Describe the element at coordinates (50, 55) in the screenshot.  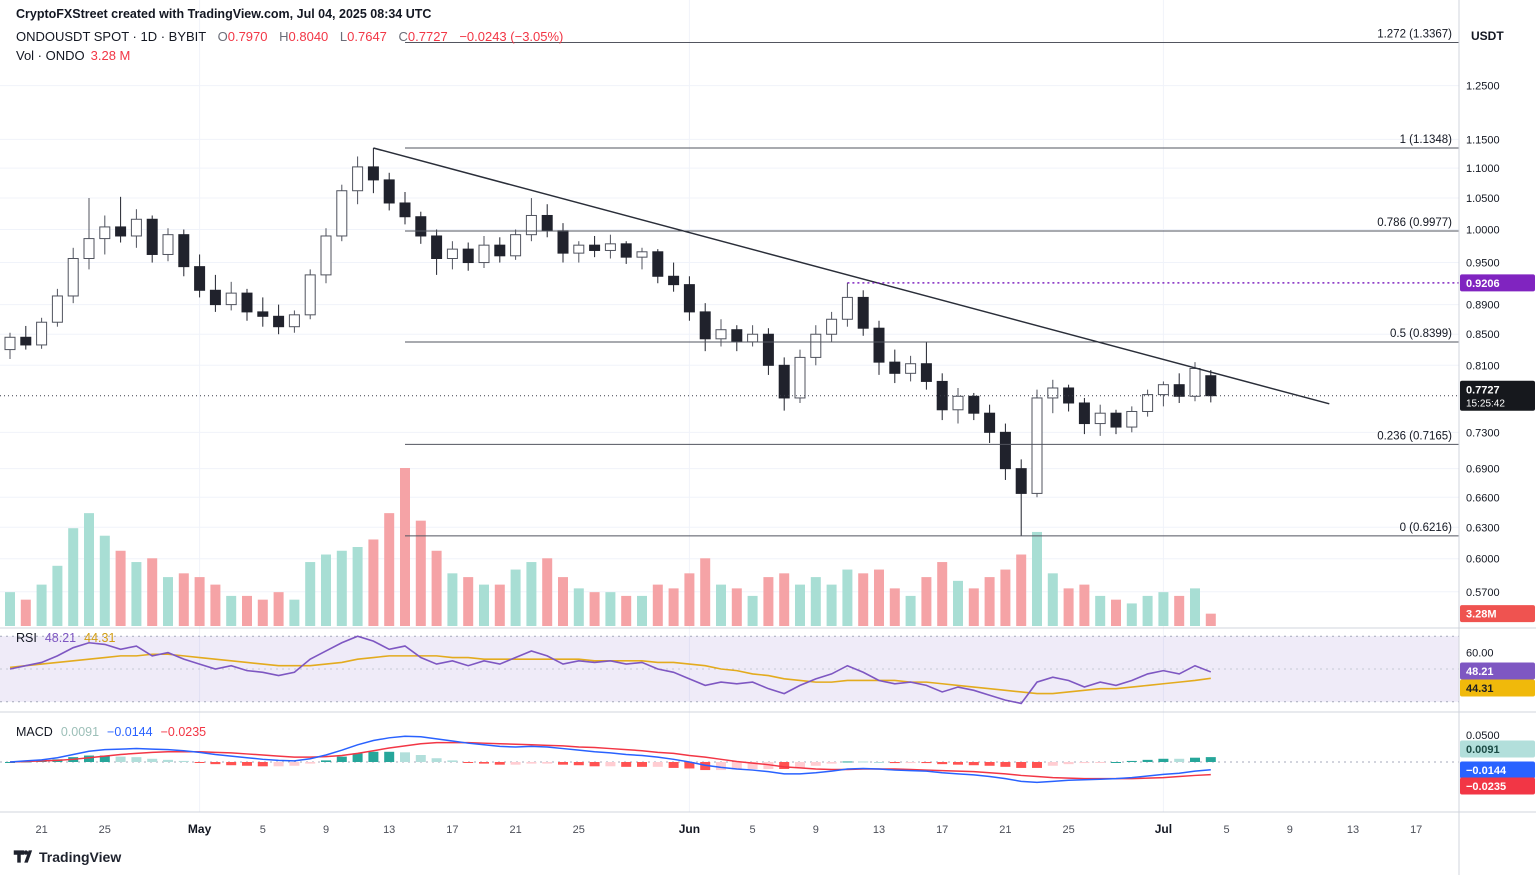
I see `volume-label: Vol · ONDO` at that location.